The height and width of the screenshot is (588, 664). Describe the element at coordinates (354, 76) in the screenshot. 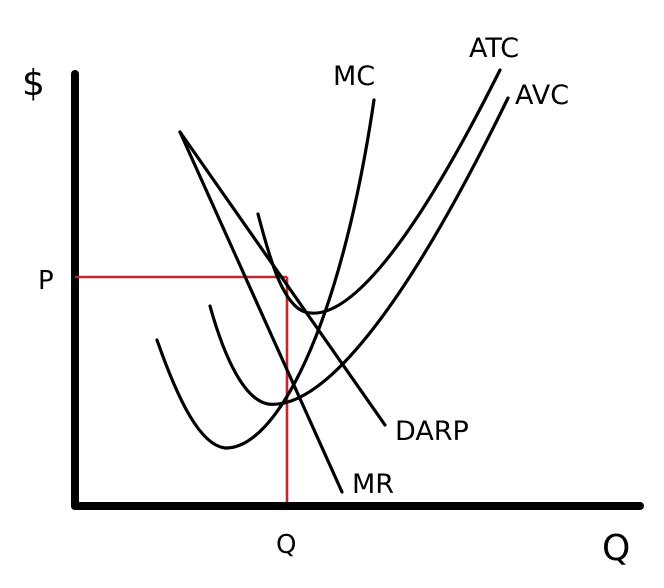

I see `mc-label: MC` at that location.